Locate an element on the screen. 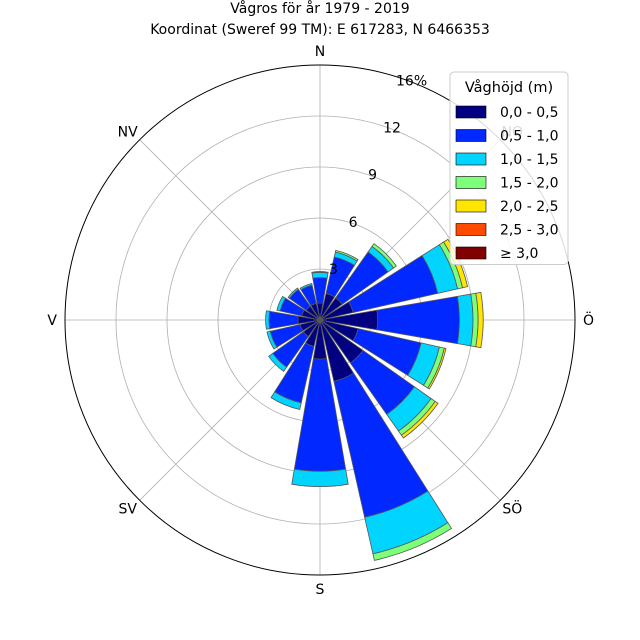 This screenshot has width=640, height=640. legend-entry-label: ≥ 3,0 is located at coordinates (519, 254).